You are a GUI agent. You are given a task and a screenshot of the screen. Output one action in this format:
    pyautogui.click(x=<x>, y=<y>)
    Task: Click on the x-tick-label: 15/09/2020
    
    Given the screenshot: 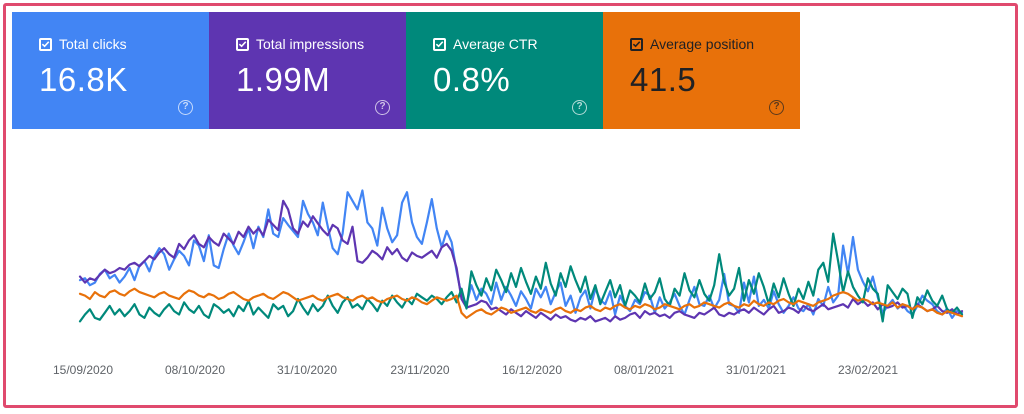 What is the action you would take?
    pyautogui.click(x=83, y=370)
    